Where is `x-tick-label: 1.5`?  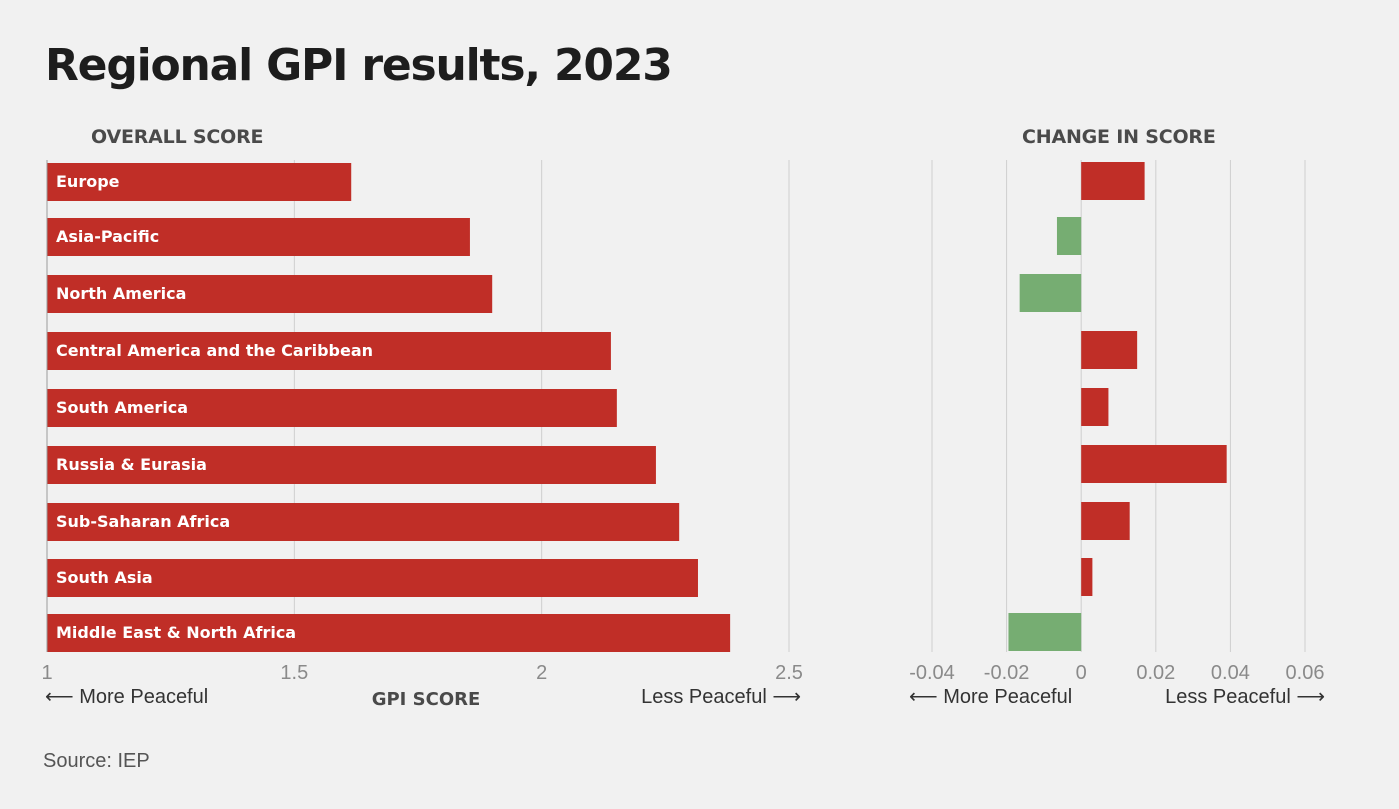
x-tick-label: 1.5 is located at coordinates (294, 673).